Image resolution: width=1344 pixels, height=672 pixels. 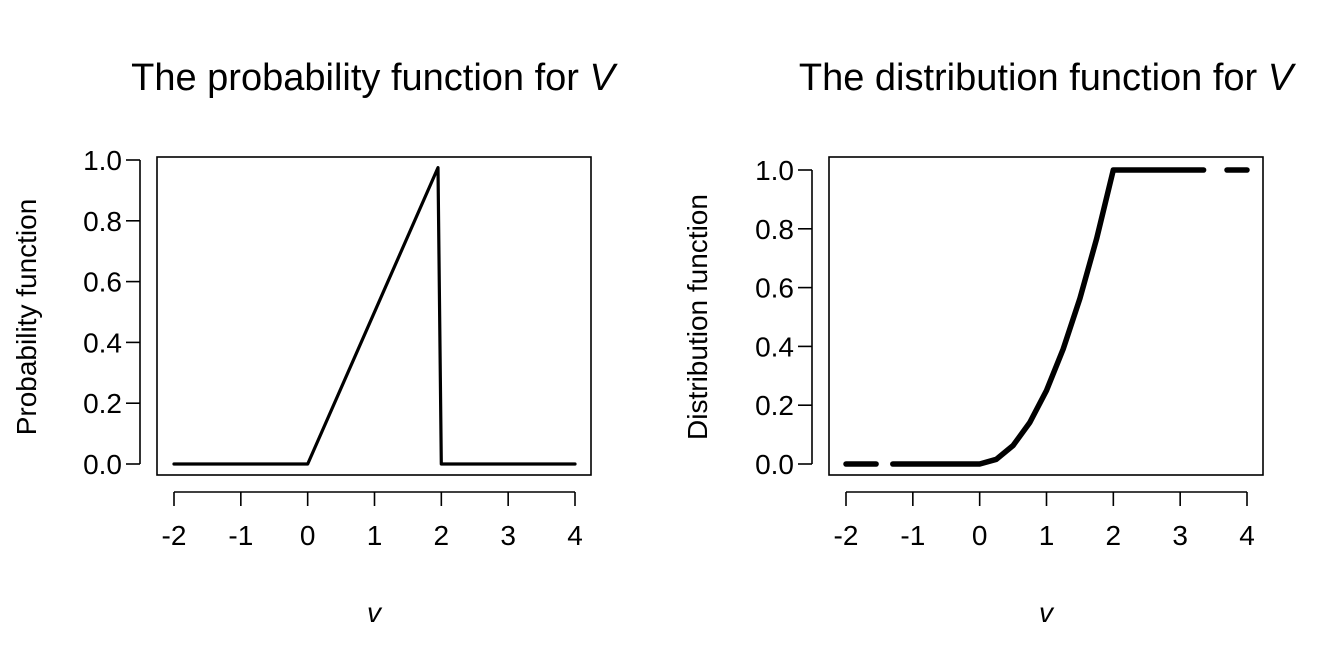 I want to click on y-axis-label: Probability function, so click(x=26, y=317).